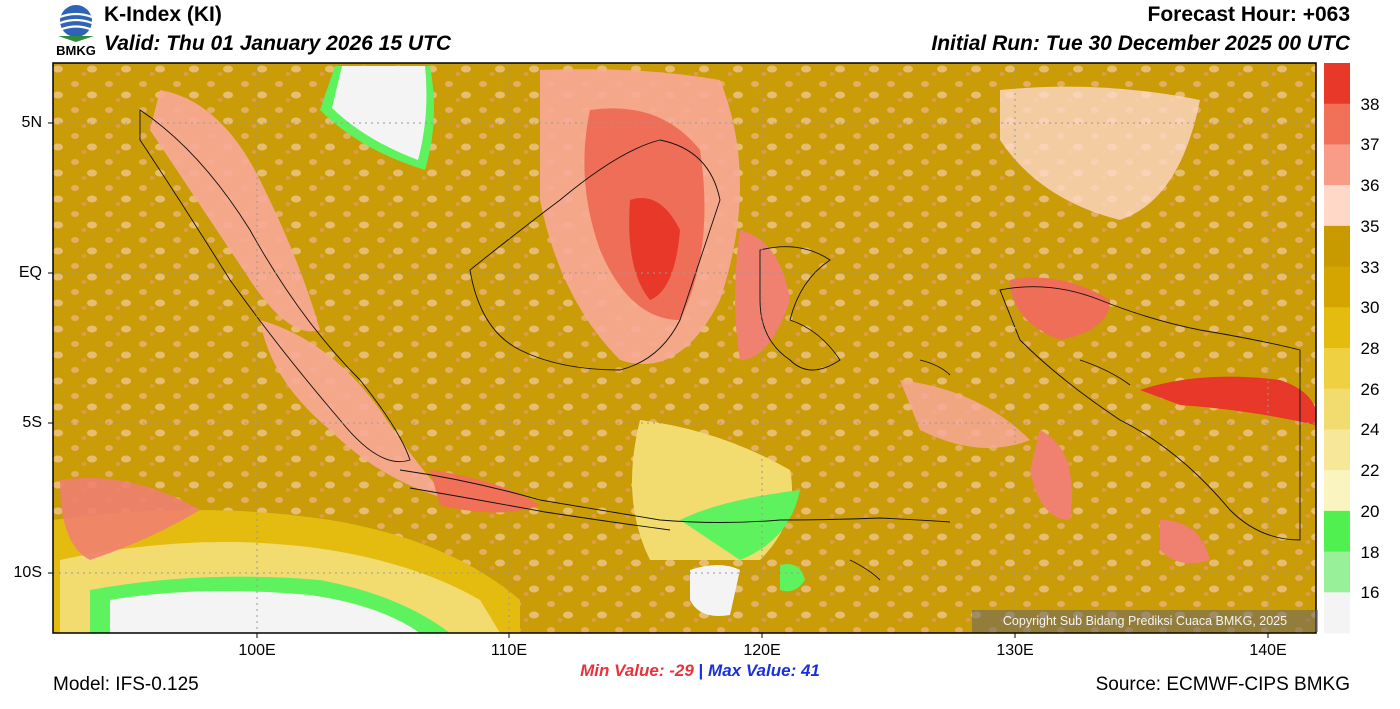 This screenshot has height=709, width=1400. I want to click on initial-run: Initial Run: Tue 30 December 2025 00 UTC, so click(1140, 43).